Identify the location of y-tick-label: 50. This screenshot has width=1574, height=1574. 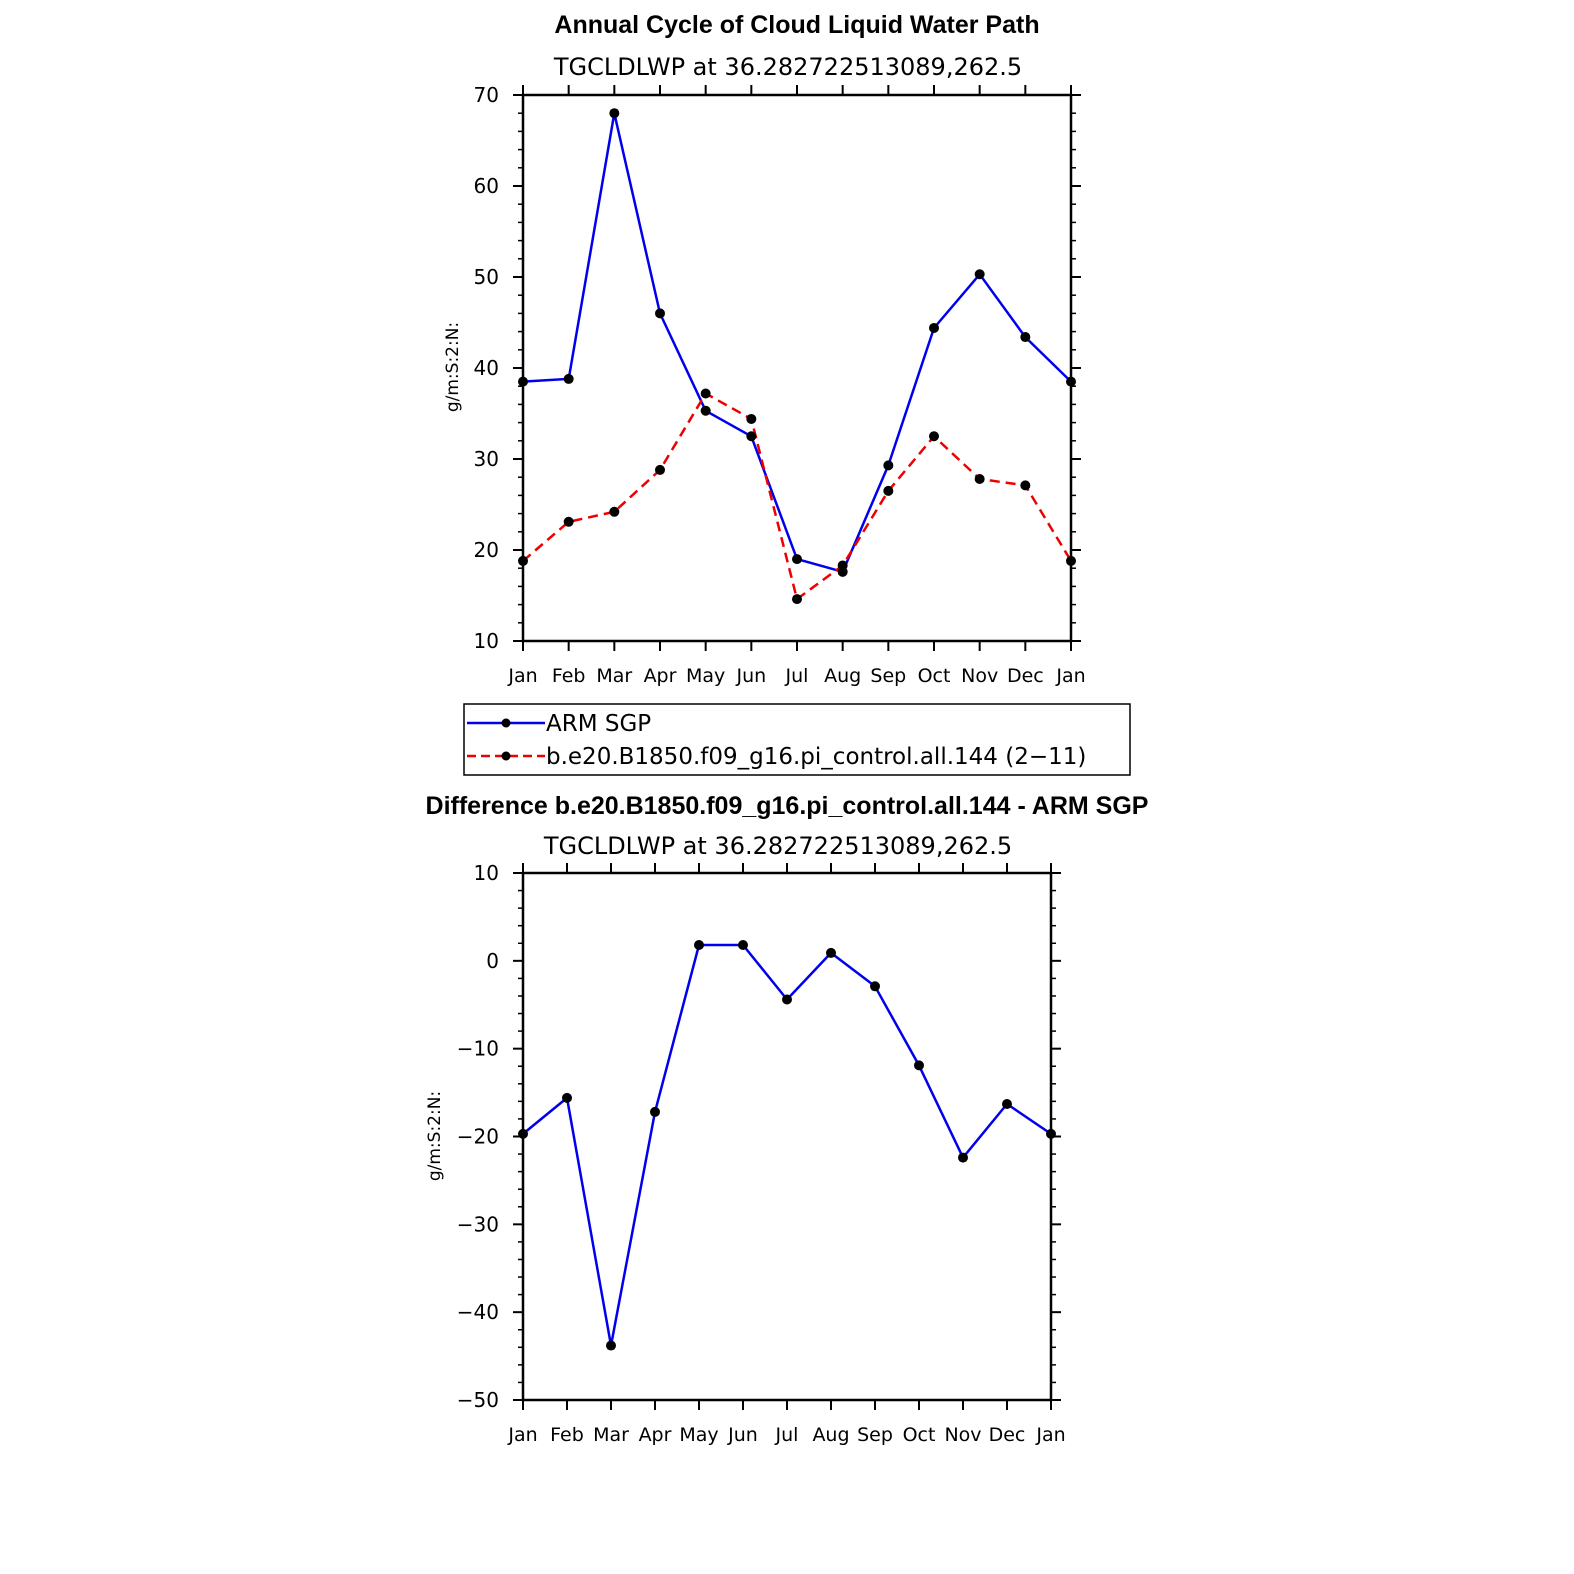
(486, 277).